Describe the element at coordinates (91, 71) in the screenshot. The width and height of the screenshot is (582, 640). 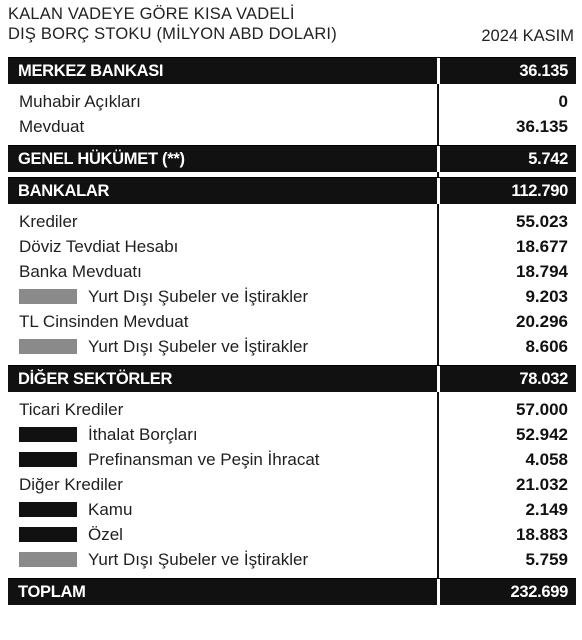
I see `section-label: MERKEZ BANKASI` at that location.